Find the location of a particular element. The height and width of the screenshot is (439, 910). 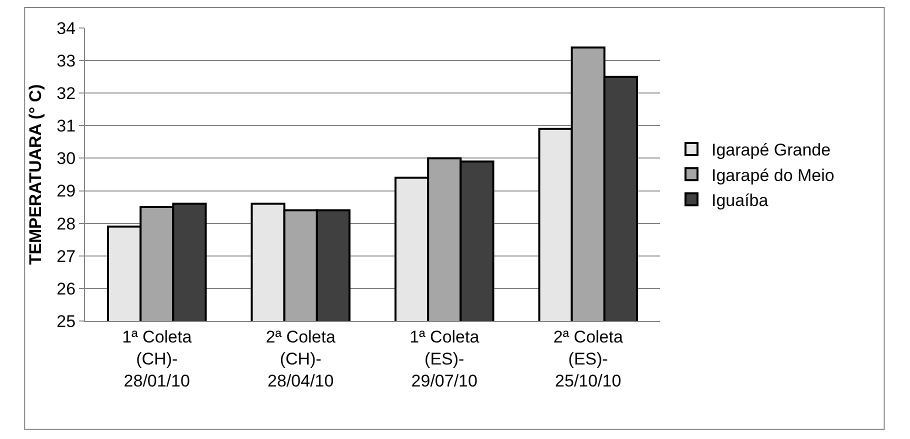

y-tick-label: 31 is located at coordinates (66, 126).